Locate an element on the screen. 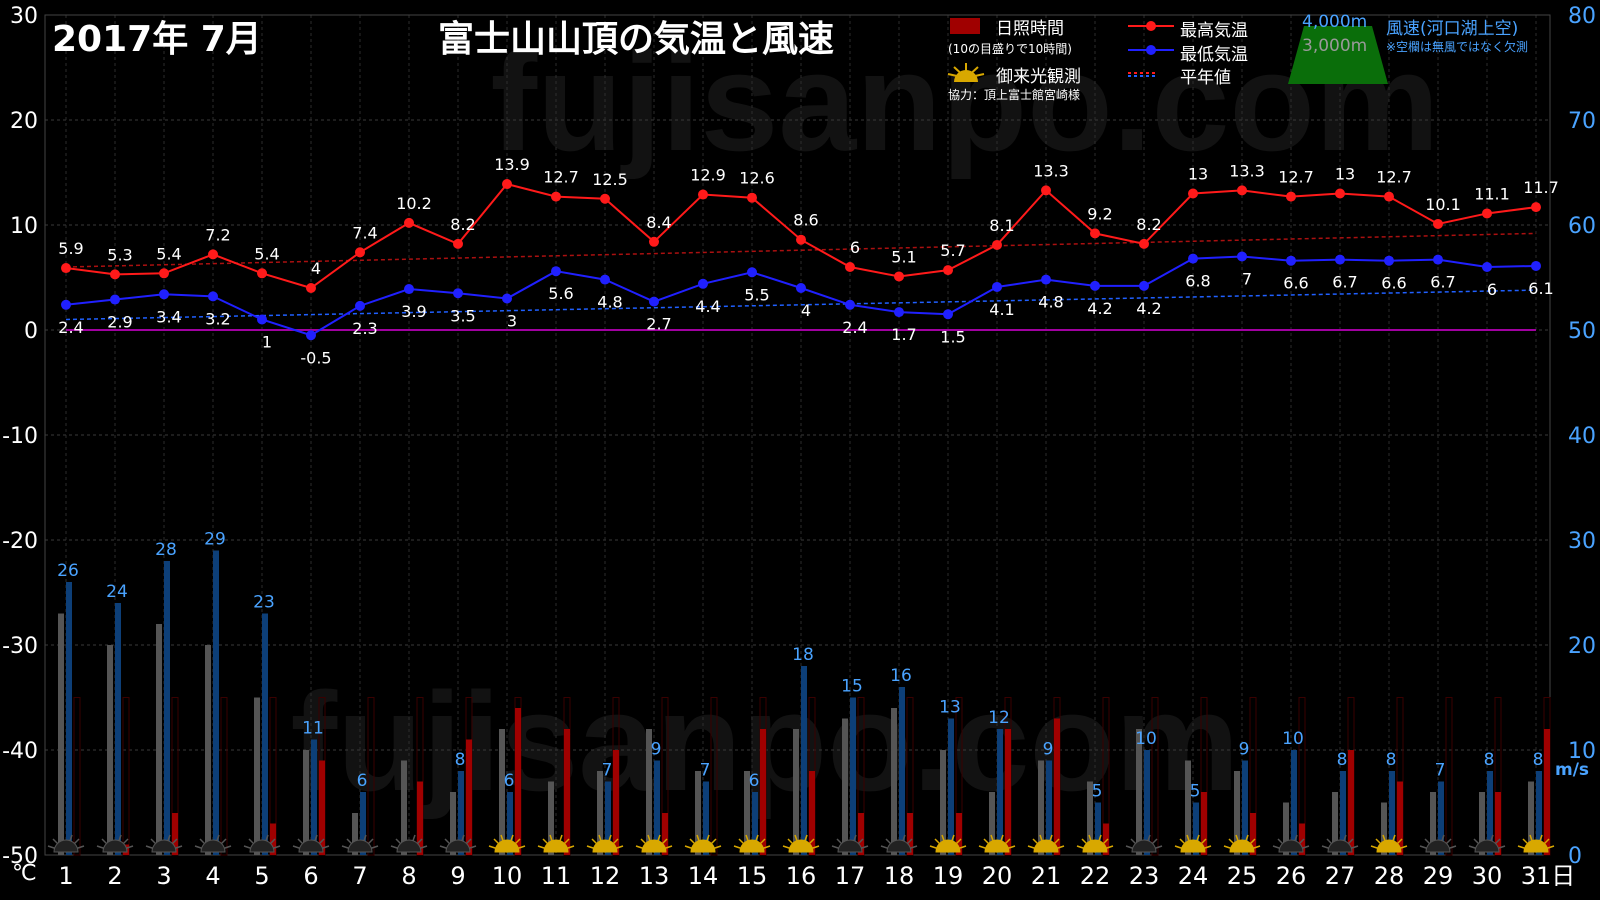 The width and height of the screenshot is (1600, 900). y-right-tick-label: 80 is located at coordinates (1582, 16).